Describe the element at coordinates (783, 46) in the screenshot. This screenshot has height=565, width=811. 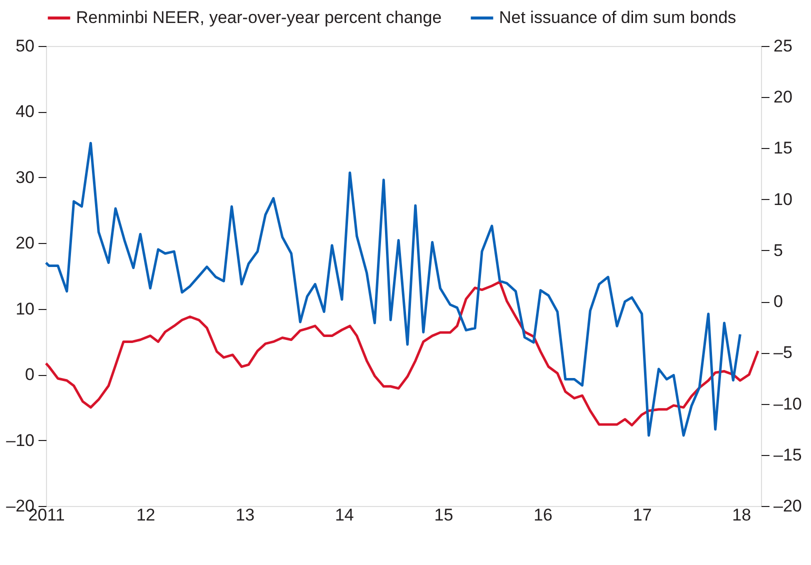
I see `y2-tick-label: 25` at that location.